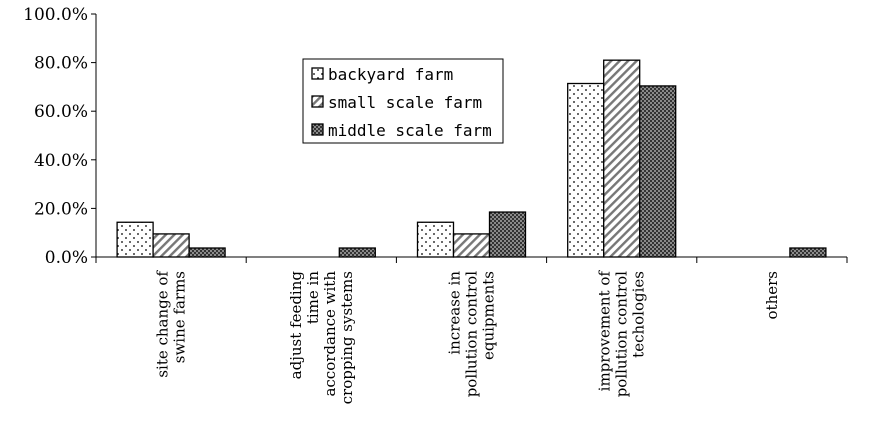  I want to click on category-label-line: adjust feeding, so click(296, 325).